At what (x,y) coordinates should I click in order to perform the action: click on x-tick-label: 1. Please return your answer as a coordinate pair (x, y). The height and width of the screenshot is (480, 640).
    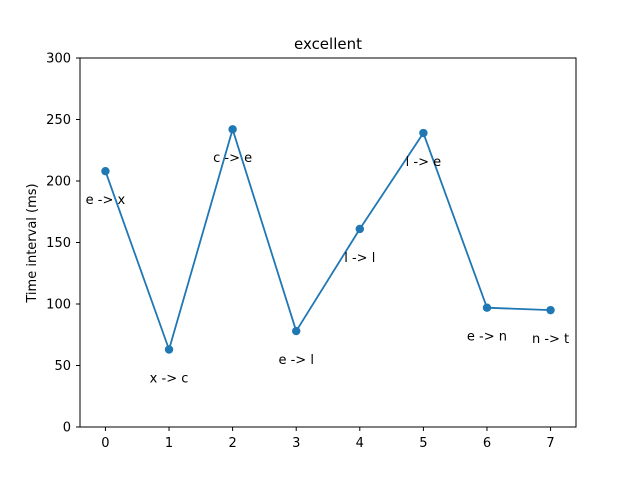
    Looking at the image, I should click on (169, 443).